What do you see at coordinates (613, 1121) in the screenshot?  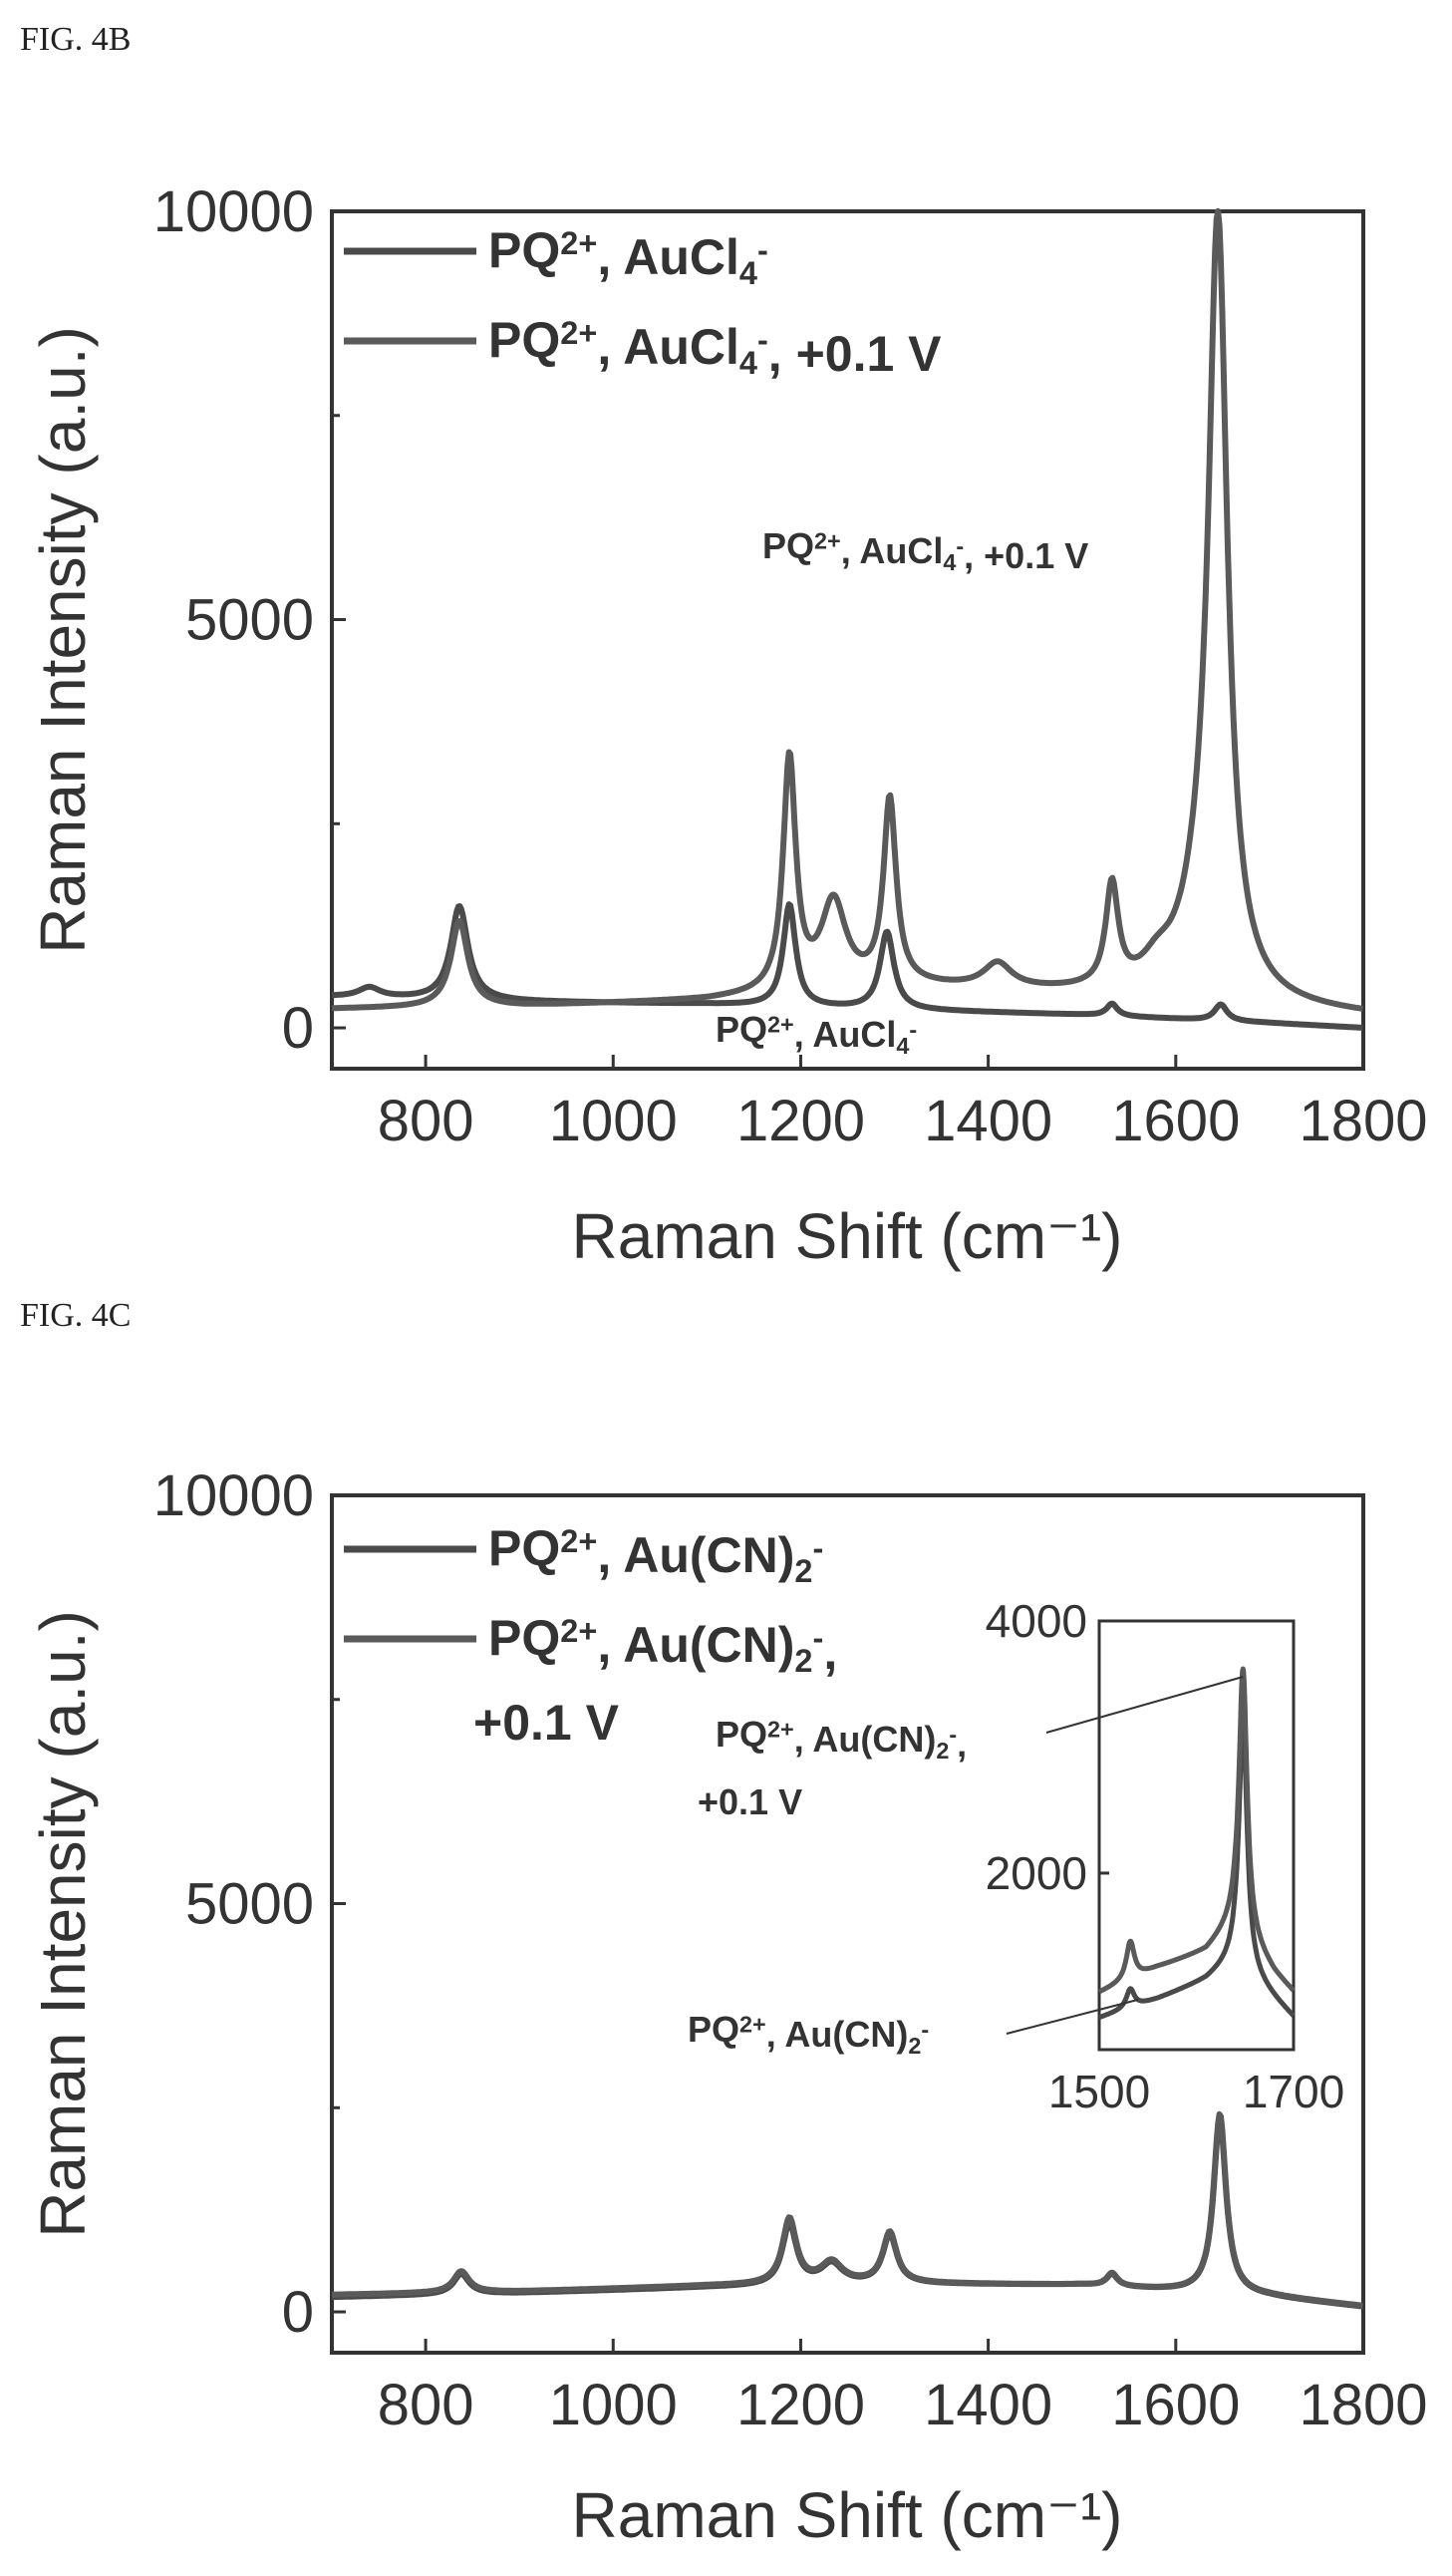 I see `x-tick-label: 1000` at bounding box center [613, 1121].